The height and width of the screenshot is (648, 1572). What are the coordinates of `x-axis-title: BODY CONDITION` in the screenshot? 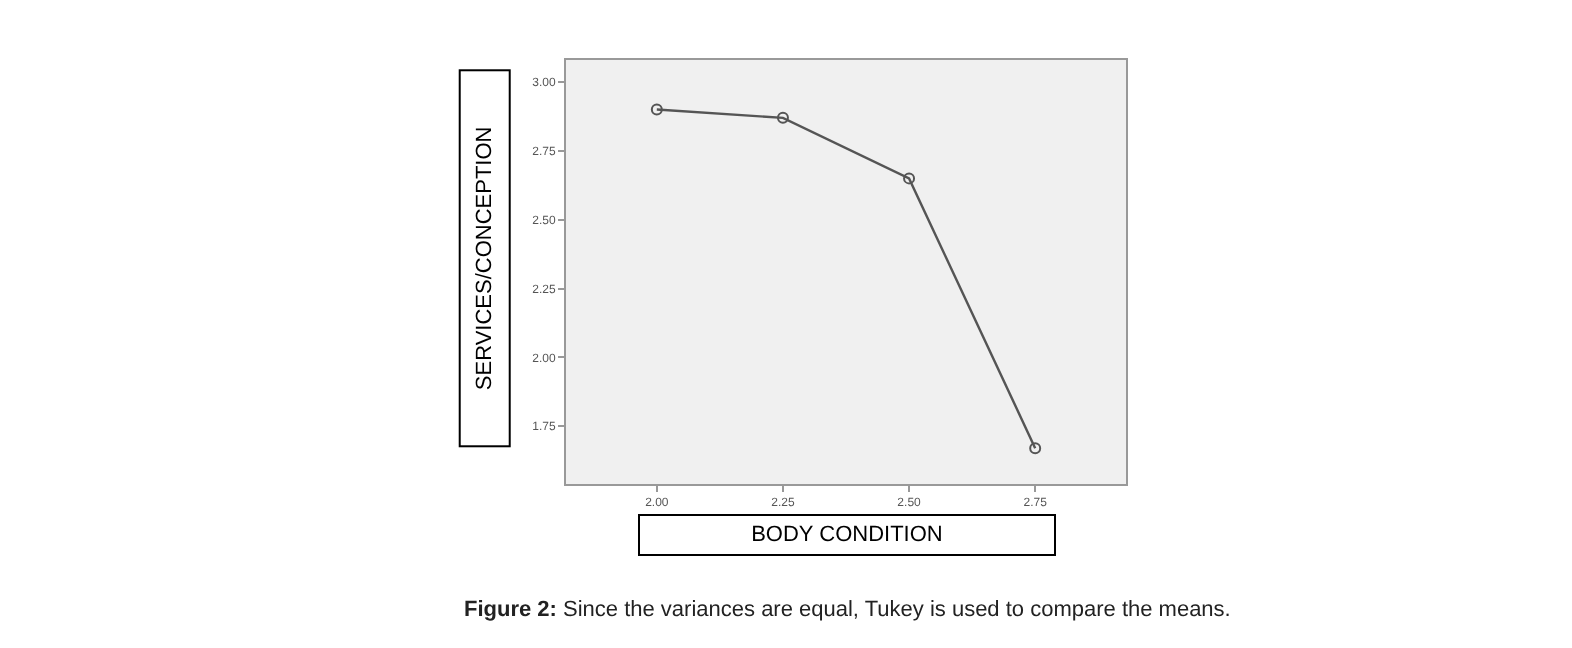 It's located at (847, 535).